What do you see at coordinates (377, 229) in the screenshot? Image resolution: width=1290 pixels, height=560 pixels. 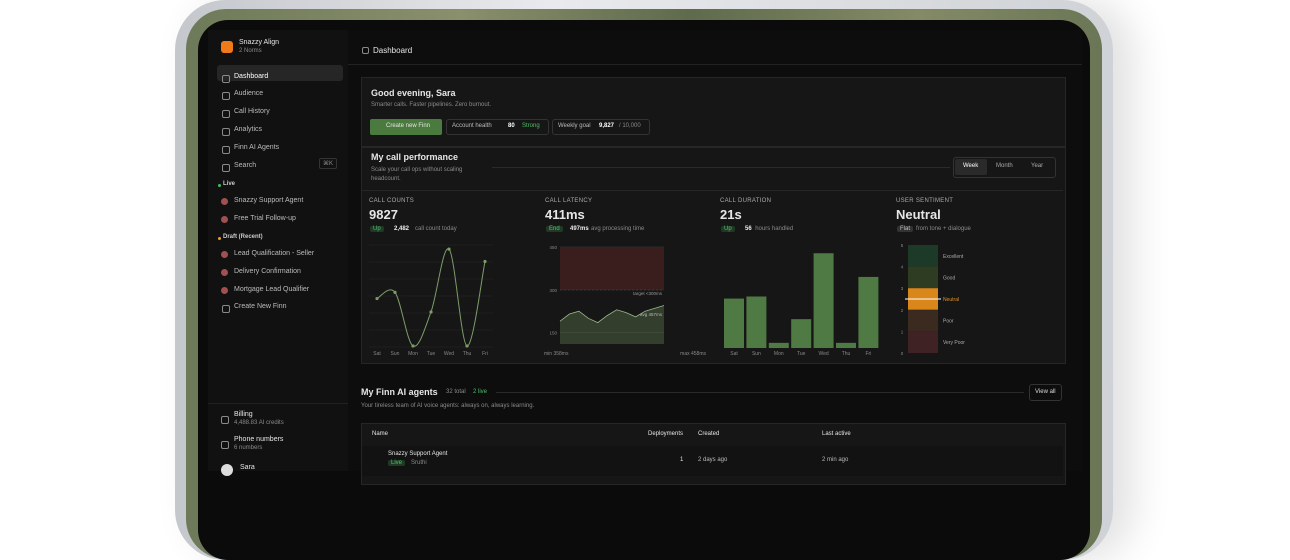 I see `badge: Up` at bounding box center [377, 229].